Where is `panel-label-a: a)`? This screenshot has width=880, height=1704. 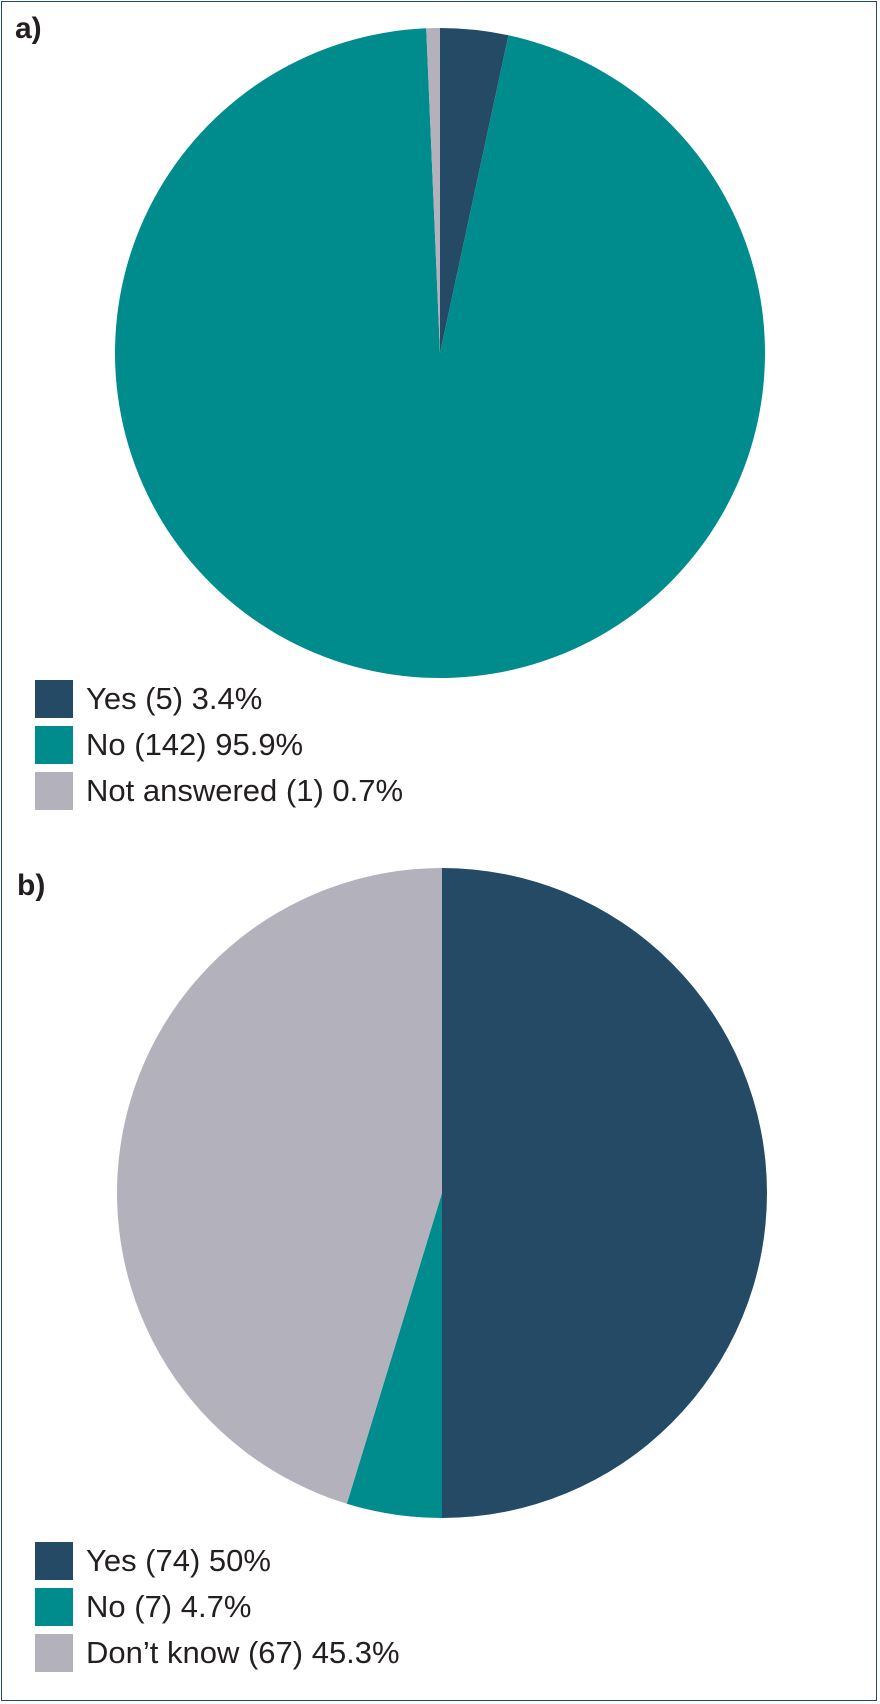
panel-label-a: a) is located at coordinates (28, 28).